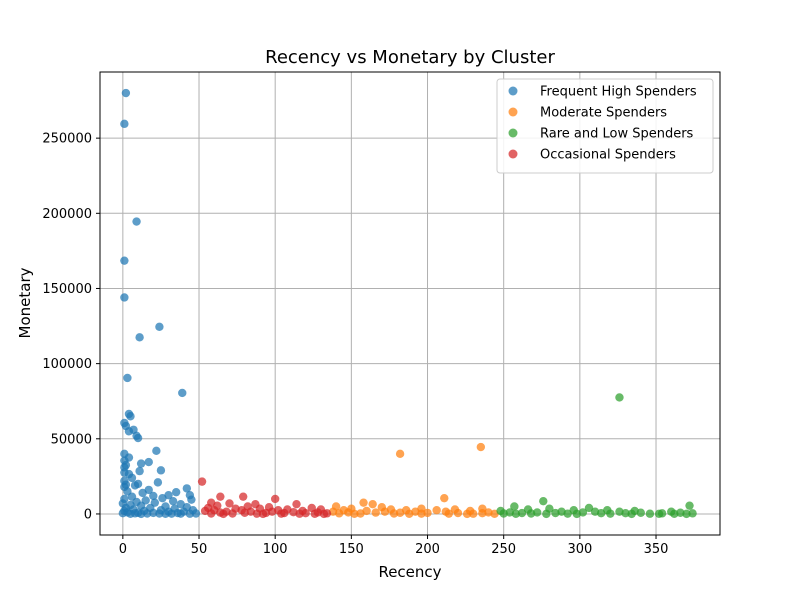 The width and height of the screenshot is (800, 600). I want to click on series-4-points, so click(264, 498).